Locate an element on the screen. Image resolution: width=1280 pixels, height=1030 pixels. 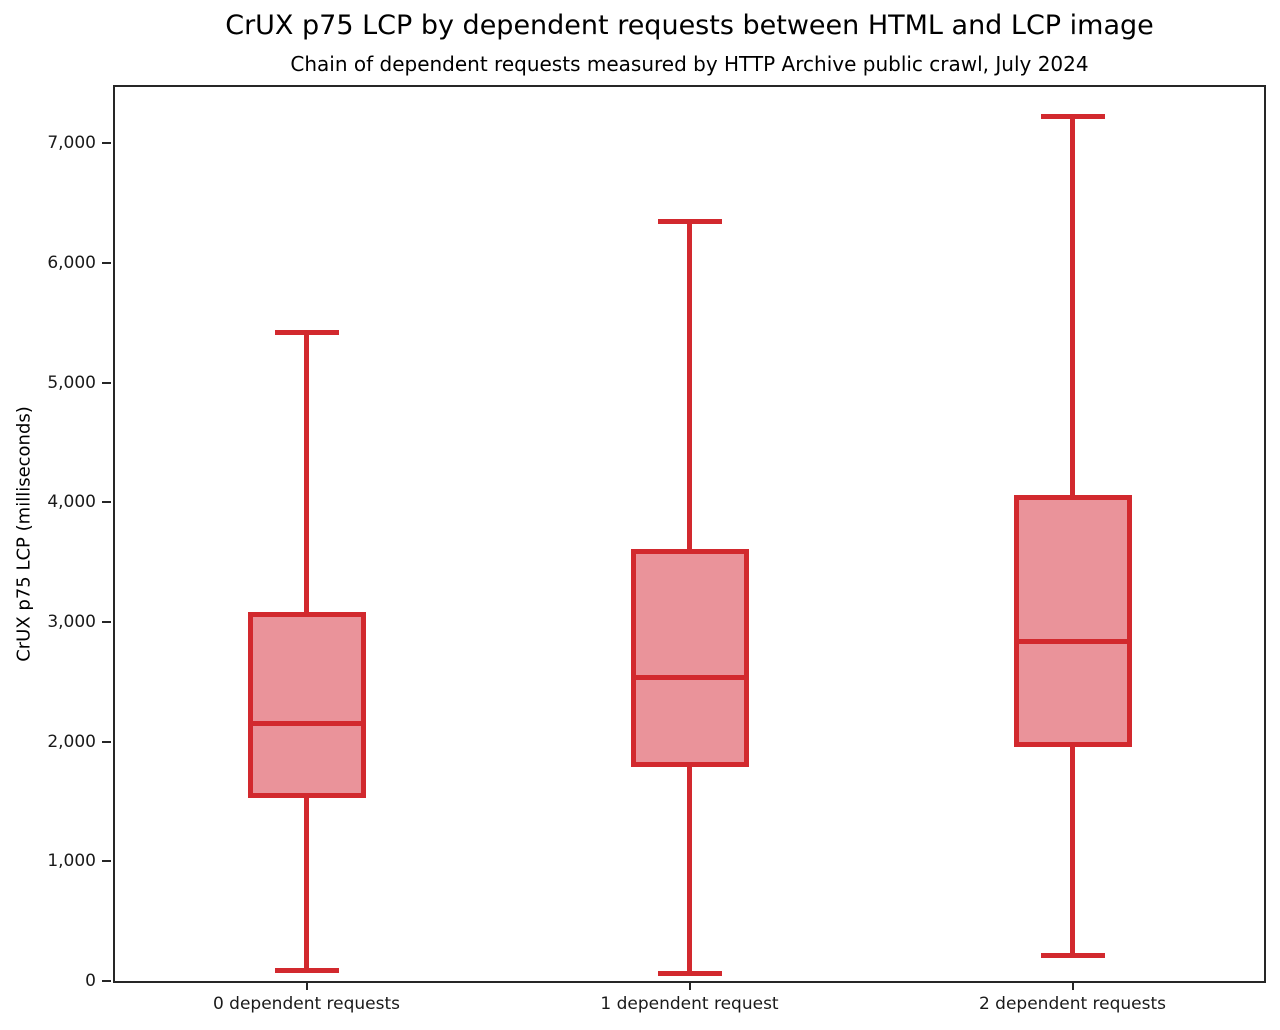
x-tick-label: 2 dependent requests is located at coordinates (1072, 1004).